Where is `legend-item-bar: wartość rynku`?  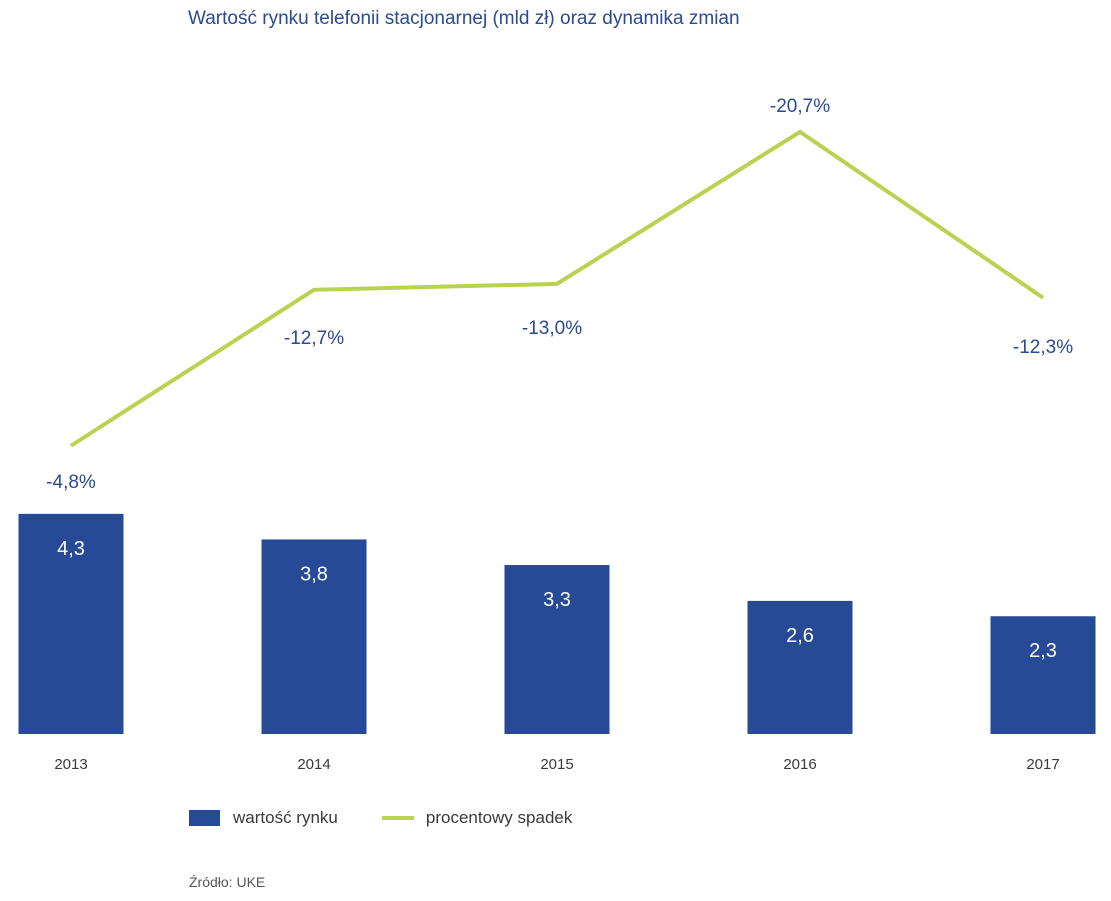
legend-item-bar: wartość rynku is located at coordinates (263, 818).